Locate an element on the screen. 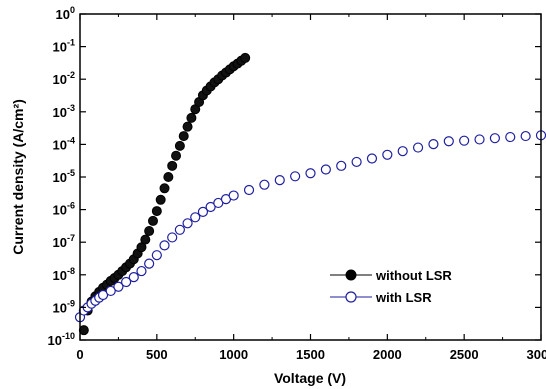 The height and width of the screenshot is (389, 546). legend-marker-with-lsr is located at coordinates (351, 297).